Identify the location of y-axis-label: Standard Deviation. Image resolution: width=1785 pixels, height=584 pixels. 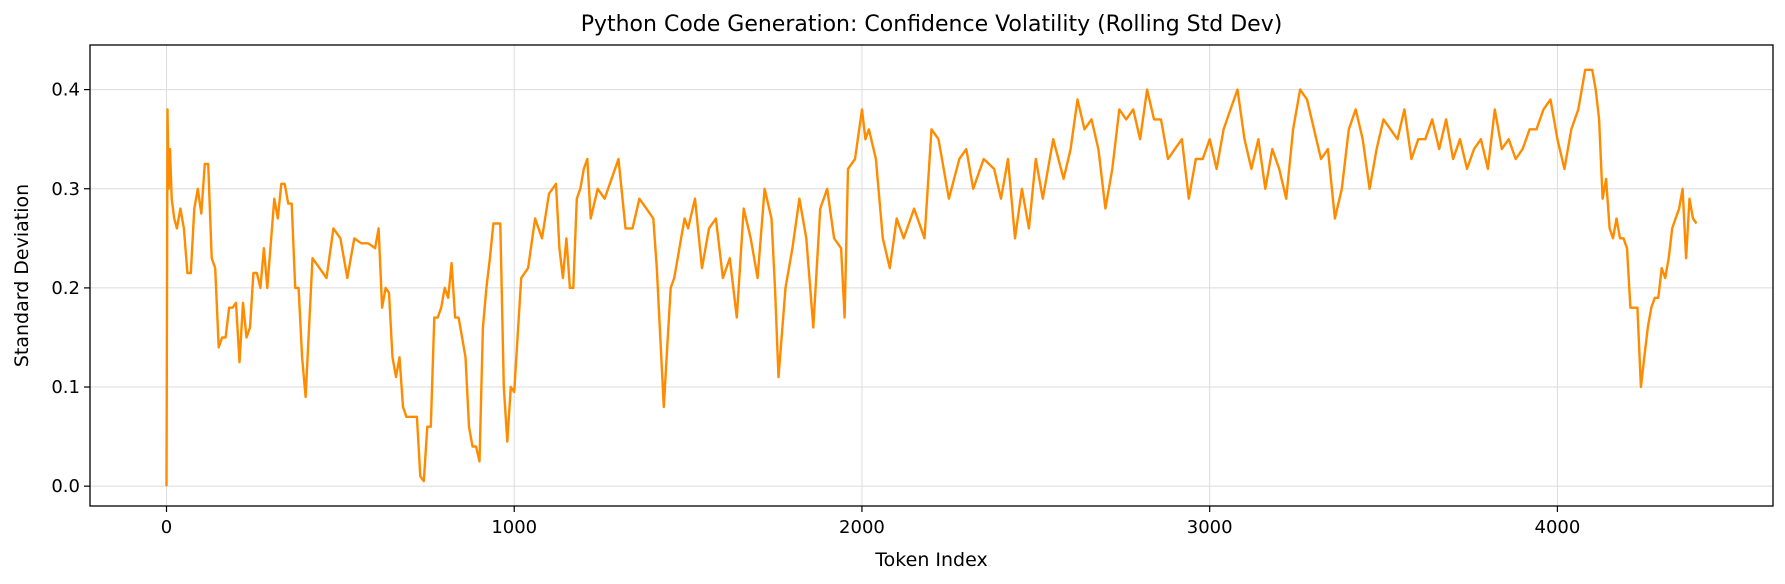
(22, 275).